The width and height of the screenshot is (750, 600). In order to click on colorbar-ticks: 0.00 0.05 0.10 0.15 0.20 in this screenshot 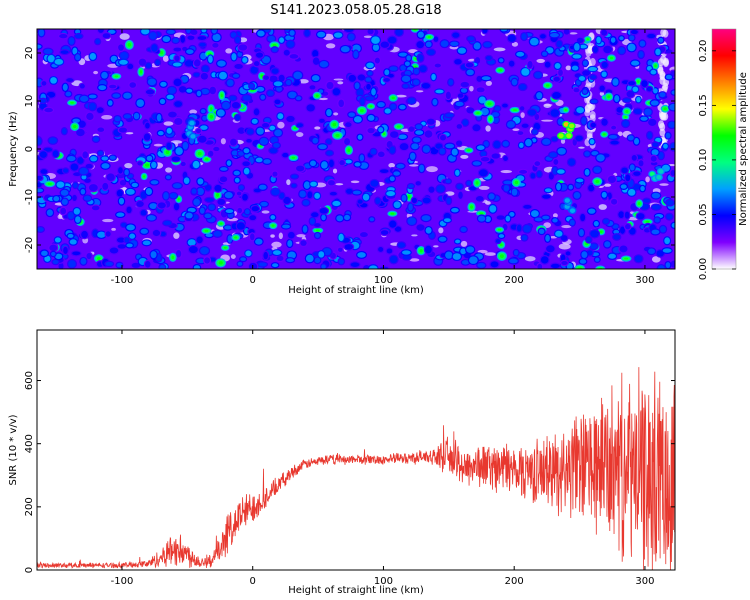, I will do `click(717, 160)`.